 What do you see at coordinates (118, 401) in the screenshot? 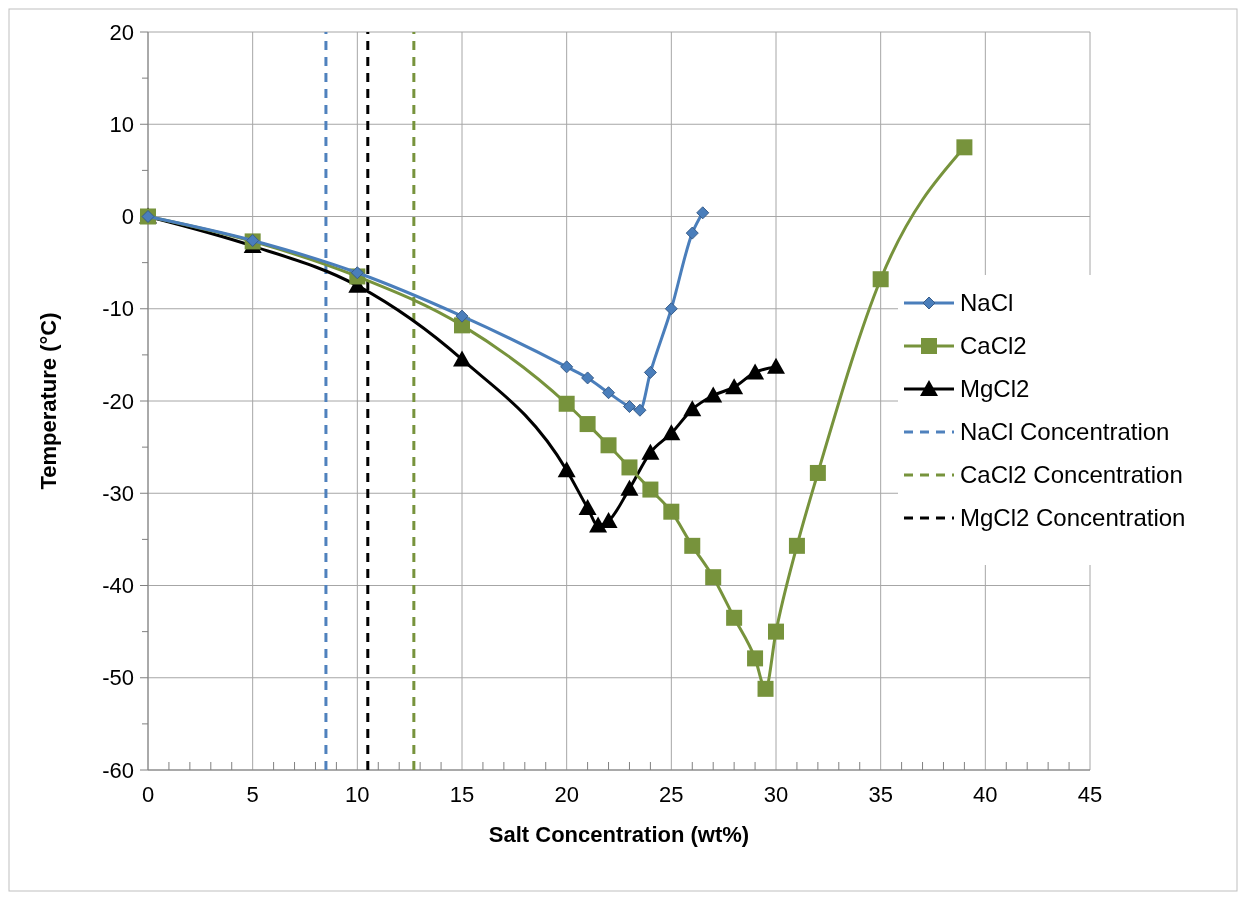
I see `y-tick-label: -20` at bounding box center [118, 401].